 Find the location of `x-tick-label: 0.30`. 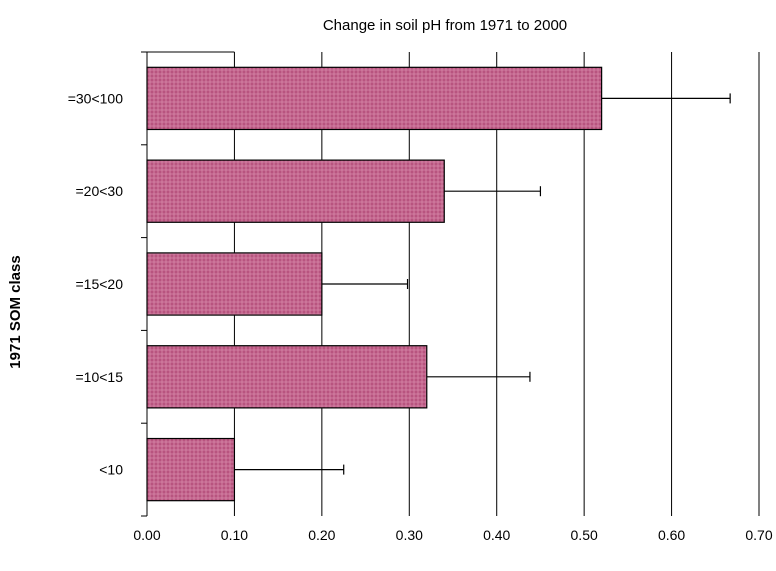

x-tick-label: 0.30 is located at coordinates (409, 535).